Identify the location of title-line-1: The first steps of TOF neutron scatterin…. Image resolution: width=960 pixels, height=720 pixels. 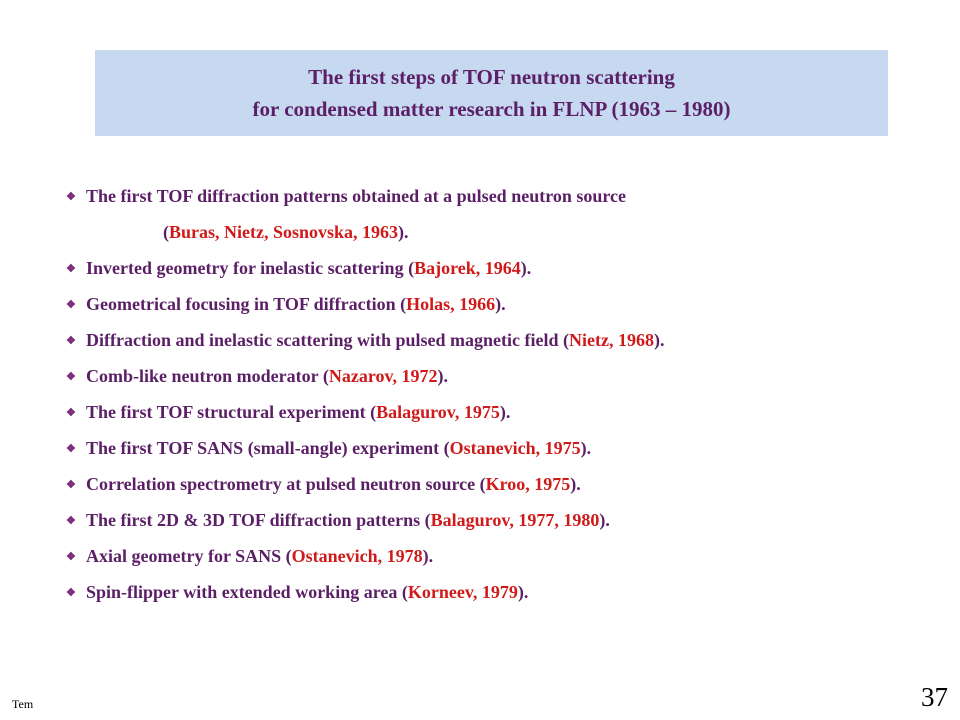
(491, 77).